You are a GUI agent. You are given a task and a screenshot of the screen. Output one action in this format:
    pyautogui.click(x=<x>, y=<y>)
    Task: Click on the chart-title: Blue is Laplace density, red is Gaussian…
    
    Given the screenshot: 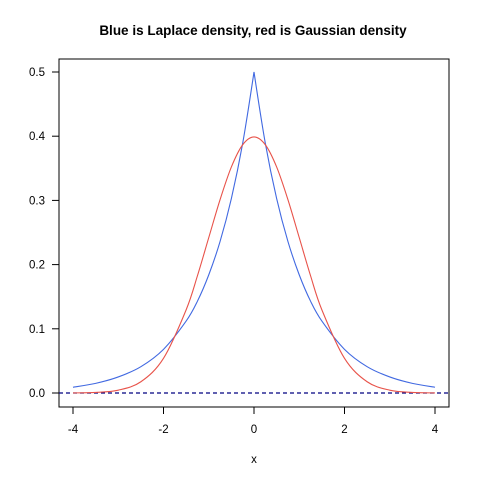 What is the action you would take?
    pyautogui.click(x=253, y=30)
    